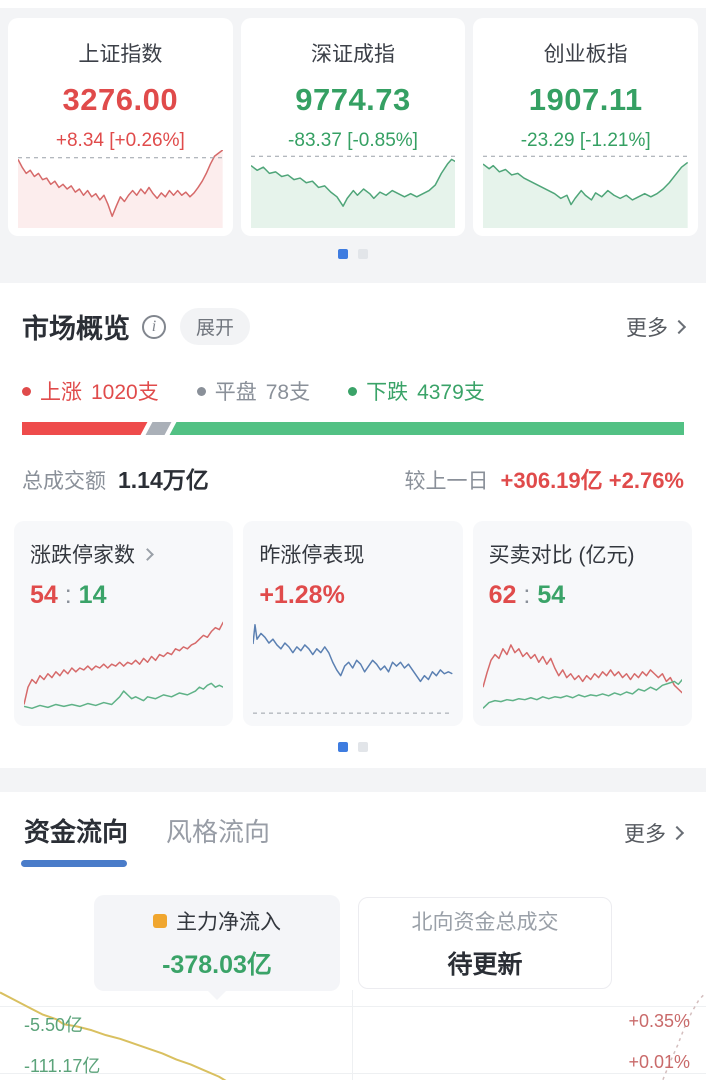  I want to click on turnover-value: 1.14万亿, so click(163, 480).